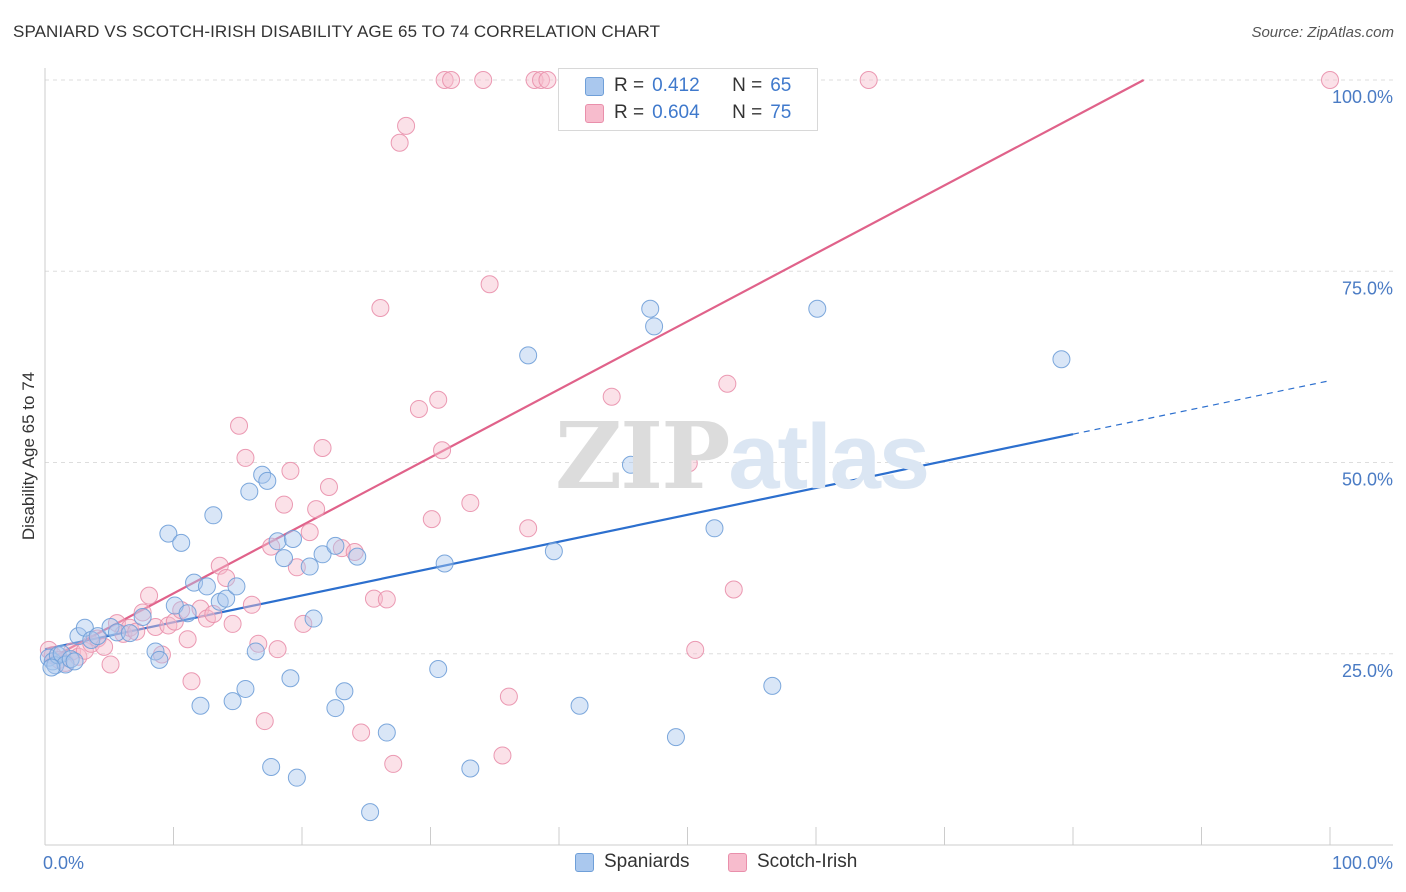 This screenshot has height=892, width=1406. Describe the element at coordinates (676, 85) in the screenshot. I see `legend-r-value: 0.412` at that location.